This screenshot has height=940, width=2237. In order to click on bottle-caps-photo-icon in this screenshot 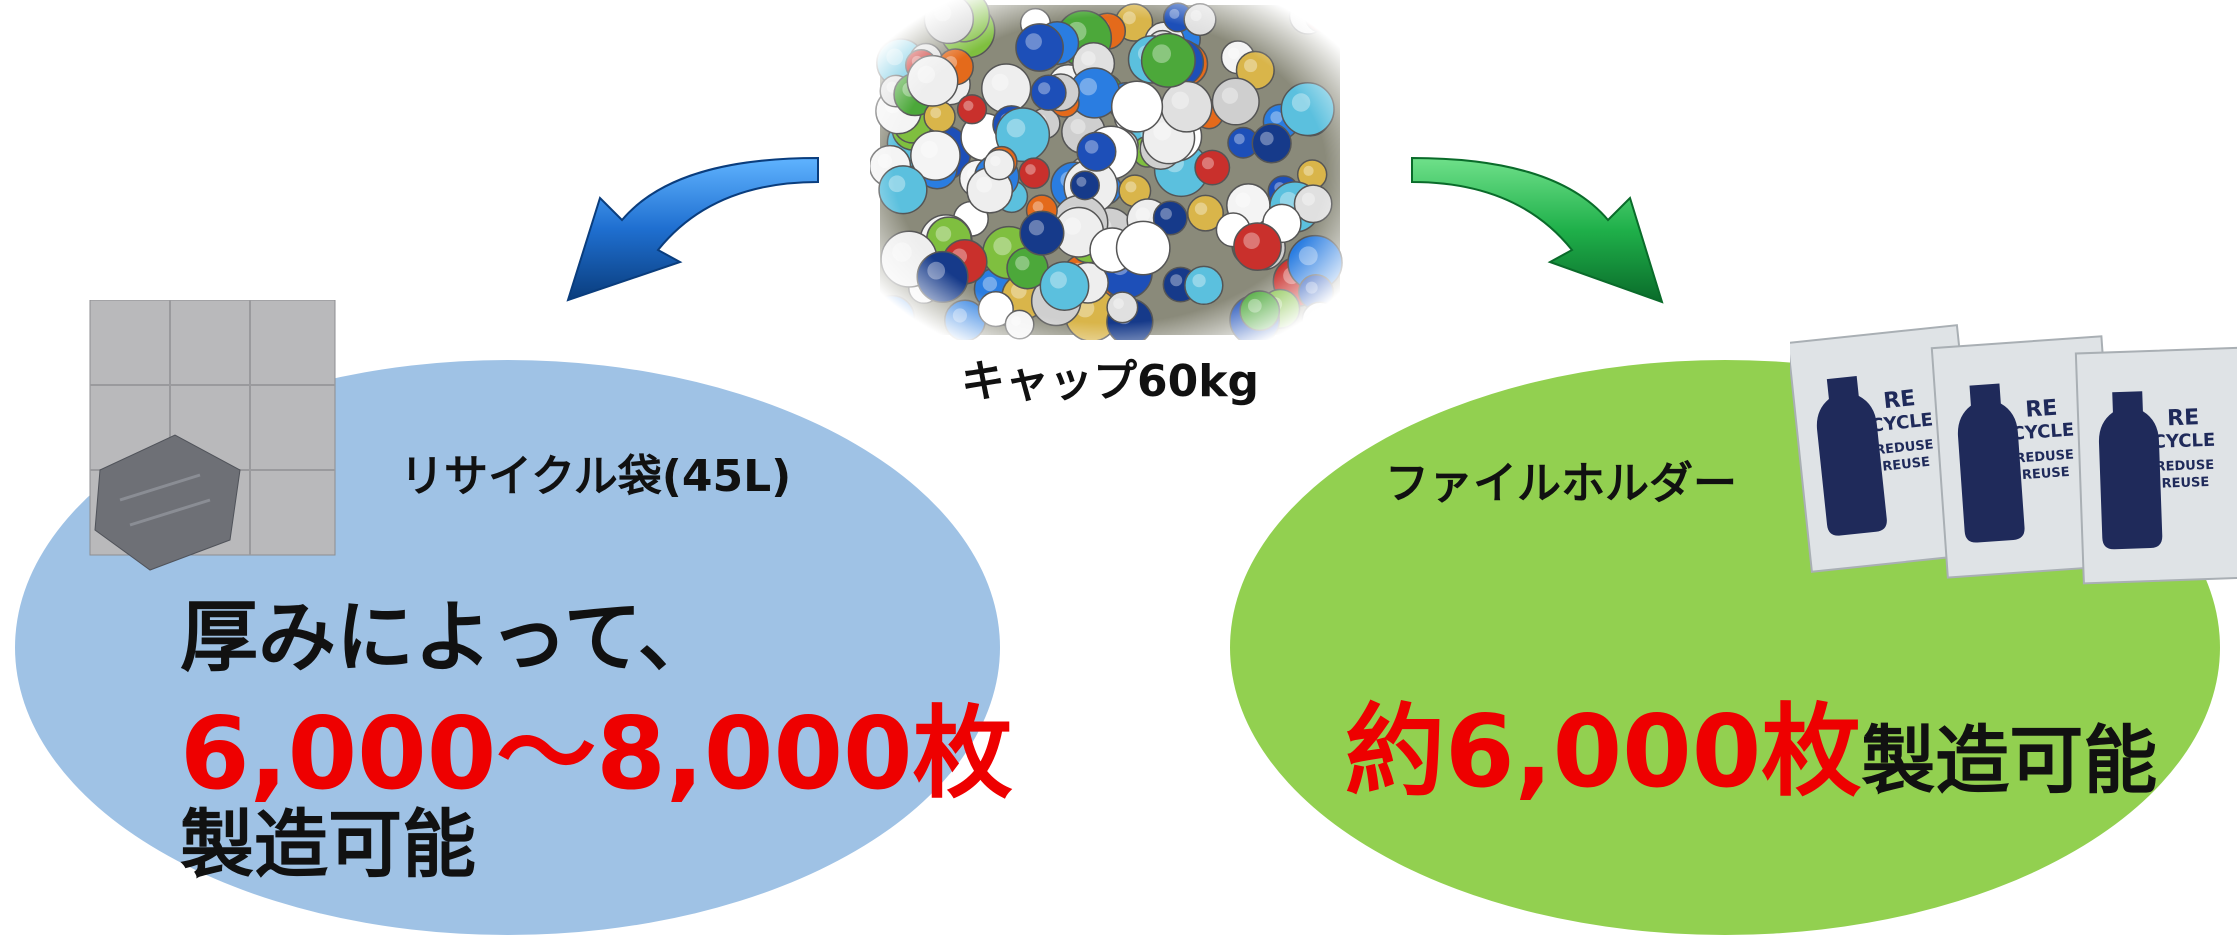, I will do `click(1110, 170)`.